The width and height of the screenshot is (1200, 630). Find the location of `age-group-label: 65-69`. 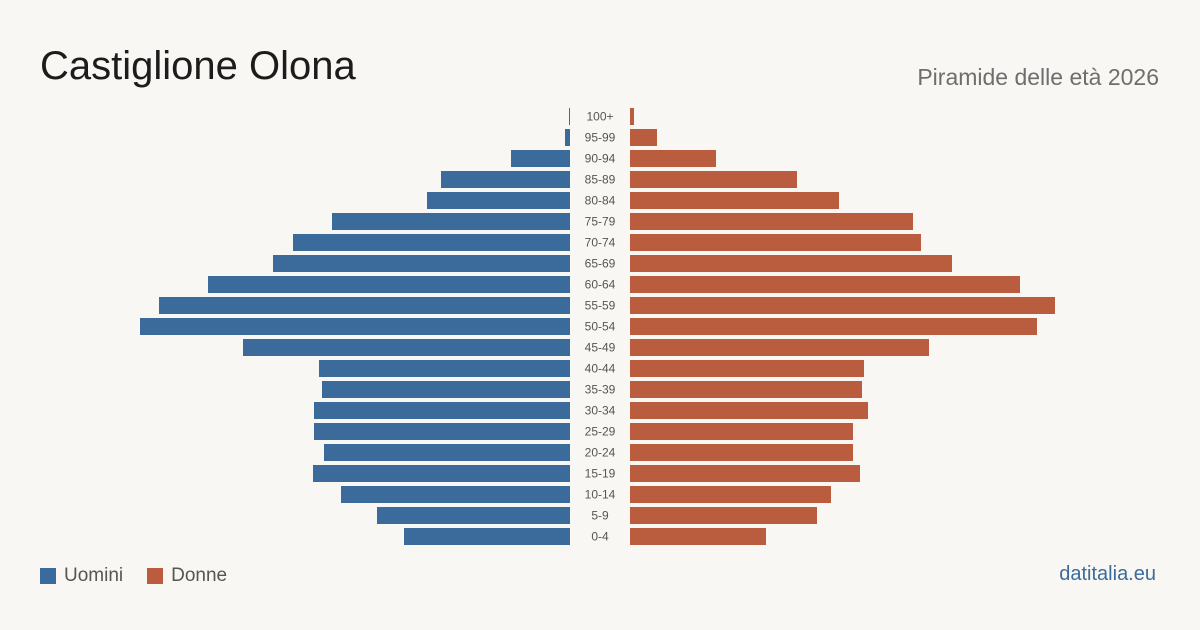

age-group-label: 65-69 is located at coordinates (600, 264).